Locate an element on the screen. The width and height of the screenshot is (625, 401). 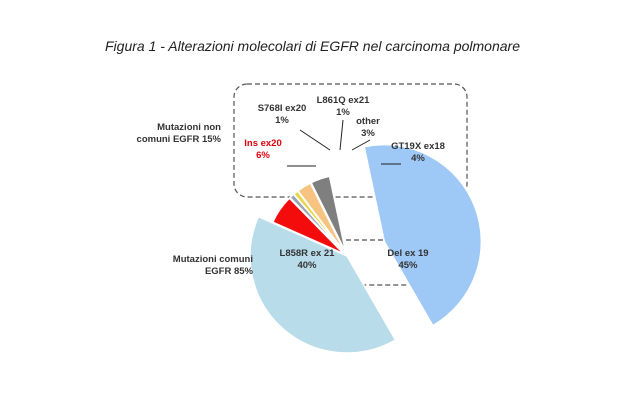
uncommon-group-label-line2: comuni EGFR 15% is located at coordinates (179, 139).